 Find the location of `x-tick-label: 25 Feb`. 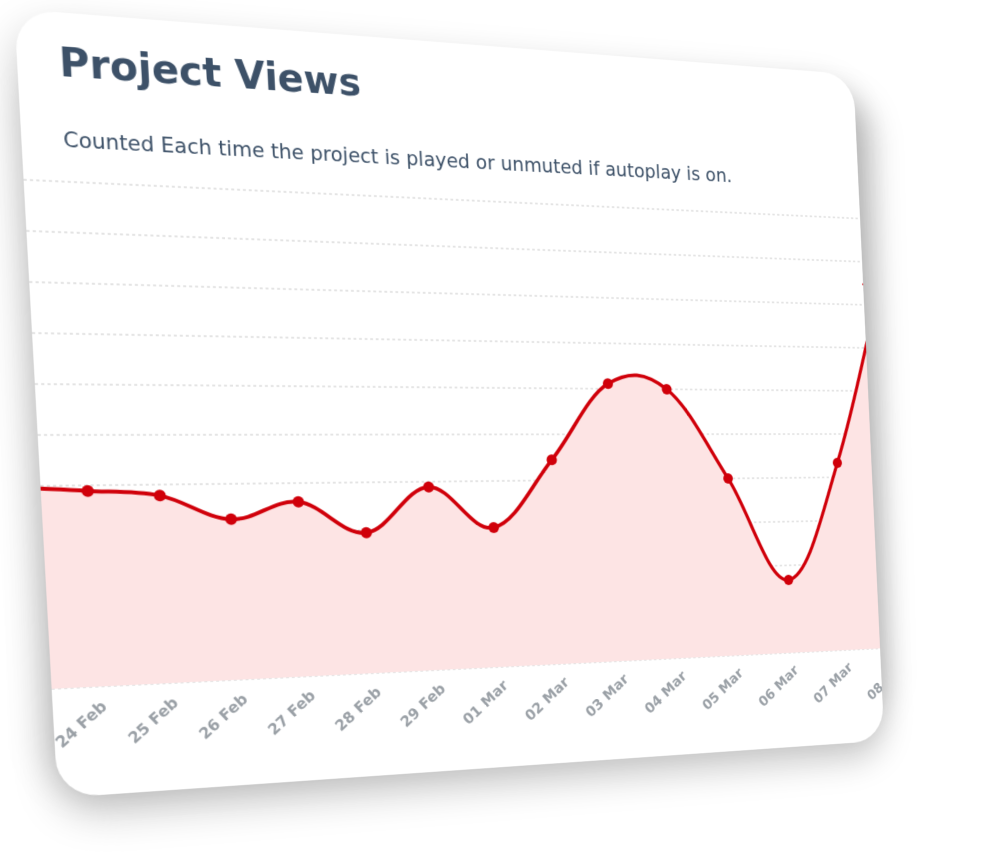

x-tick-label: 25 Feb is located at coordinates (153, 720).